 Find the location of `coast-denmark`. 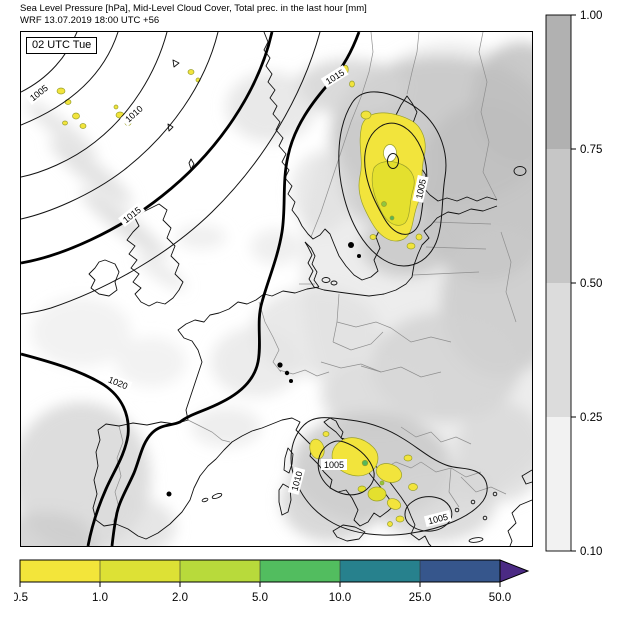

coast-denmark is located at coordinates (309, 264).